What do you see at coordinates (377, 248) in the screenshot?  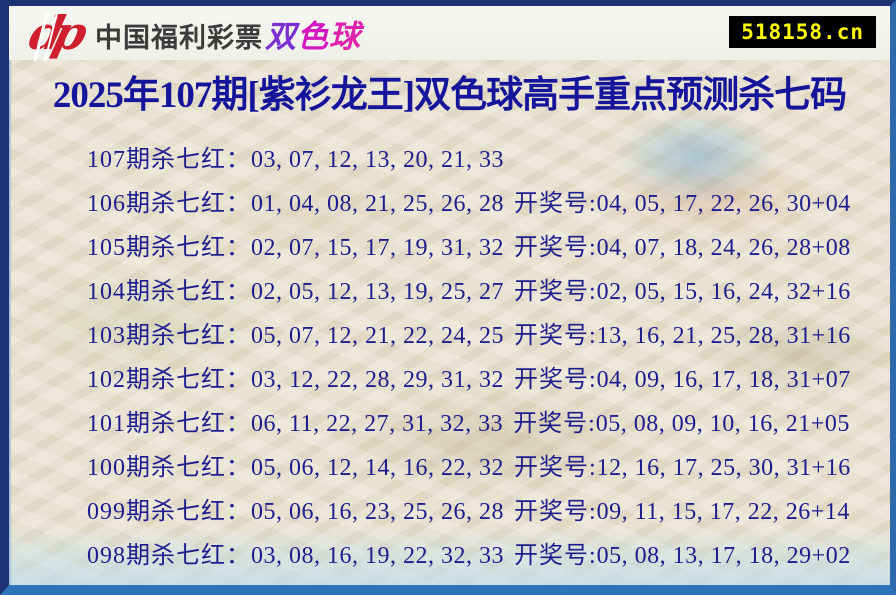 I see `kill-numbers: 02, 07, 15, 17, 19, 31, 32` at bounding box center [377, 248].